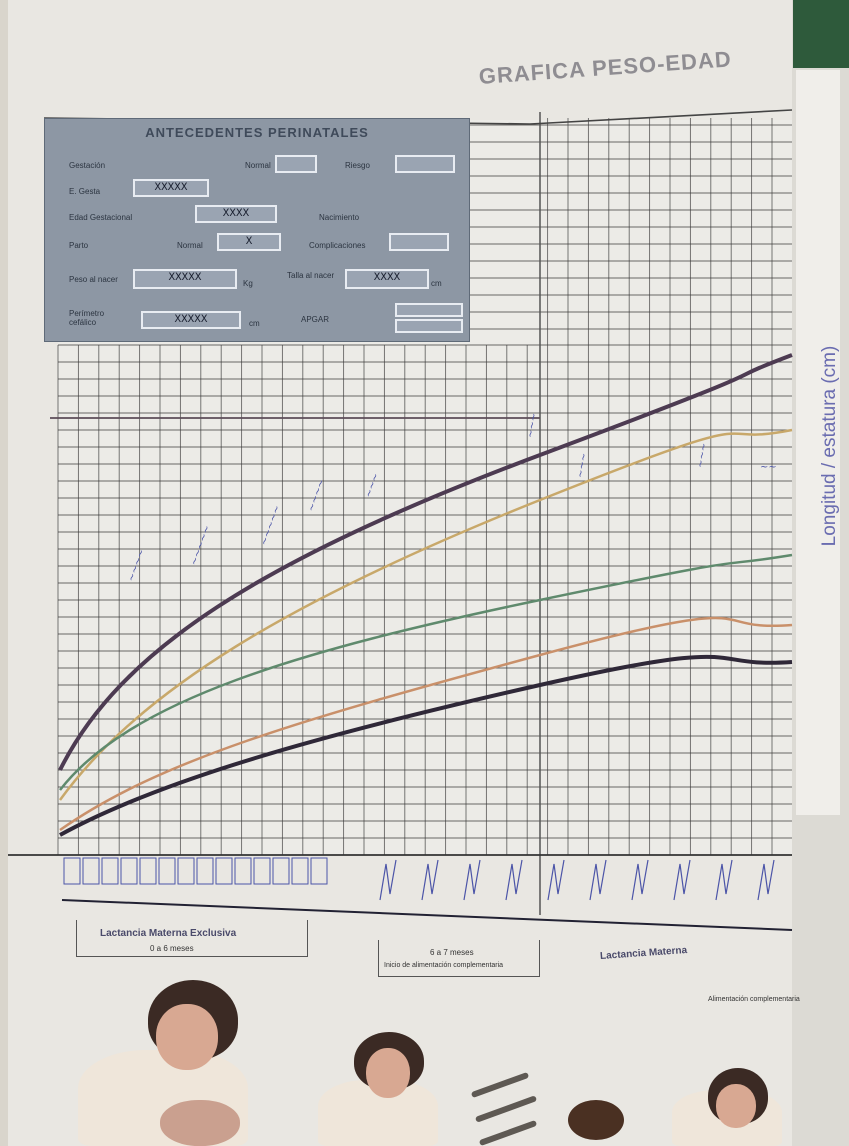  What do you see at coordinates (171, 188) in the screenshot?
I see `gestations-box: XXXXX` at bounding box center [171, 188].